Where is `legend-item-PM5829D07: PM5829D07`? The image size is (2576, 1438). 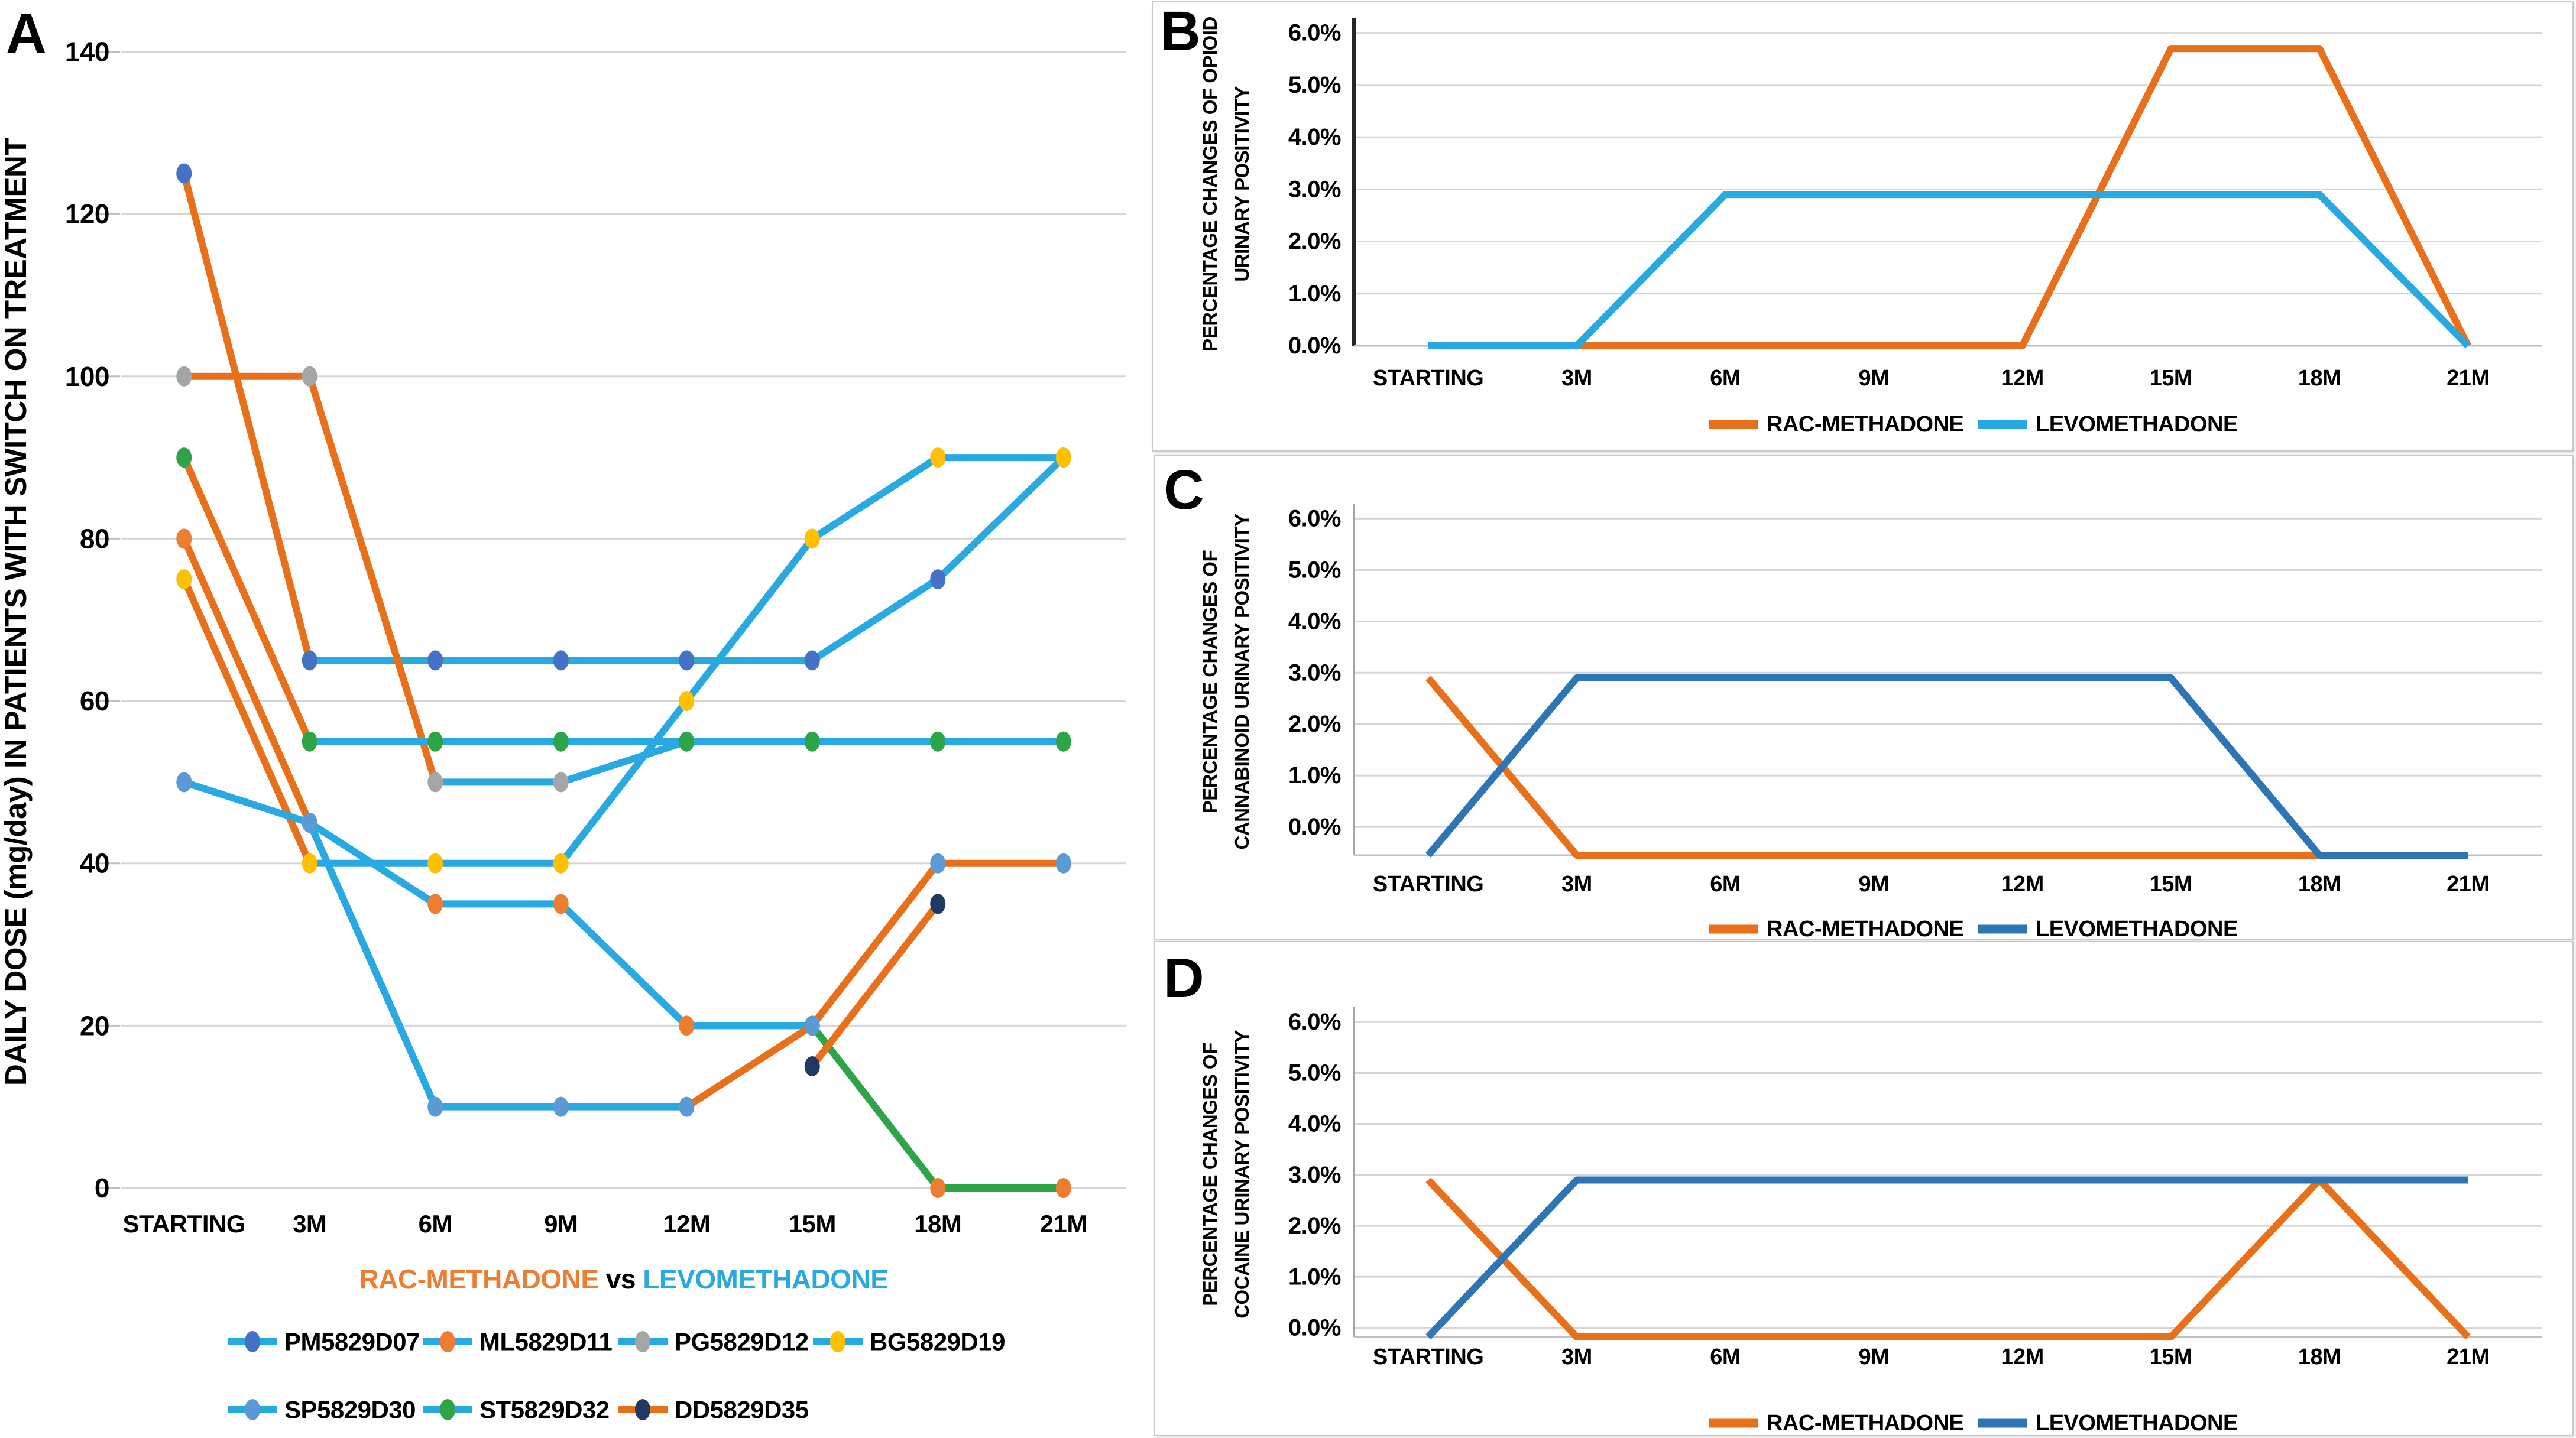
legend-item-PM5829D07: PM5829D07 is located at coordinates (324, 1342).